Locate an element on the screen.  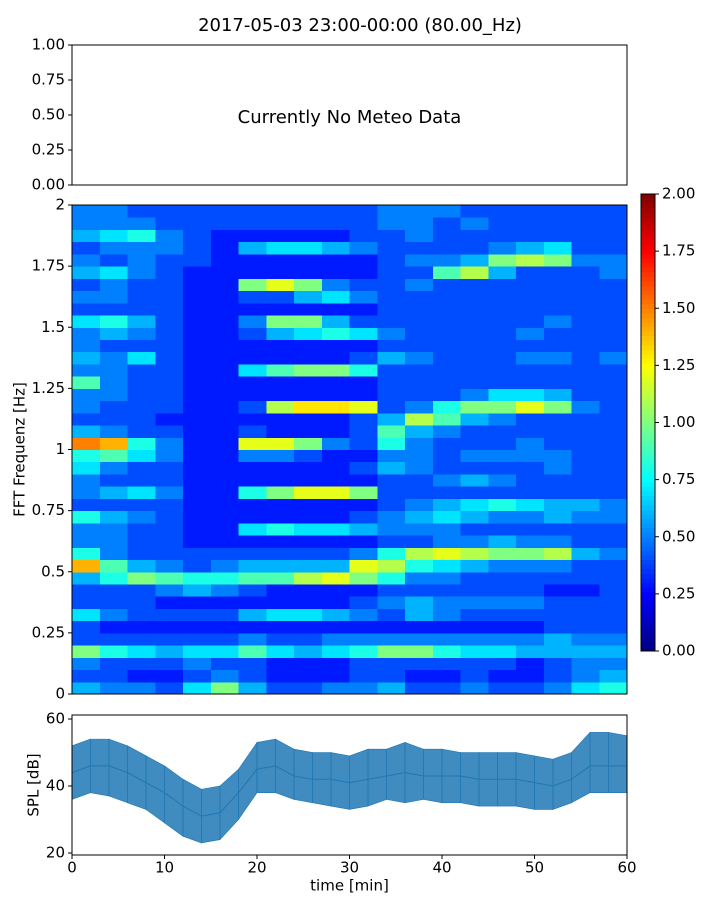
x-tick-label: 20 is located at coordinates (256, 868).